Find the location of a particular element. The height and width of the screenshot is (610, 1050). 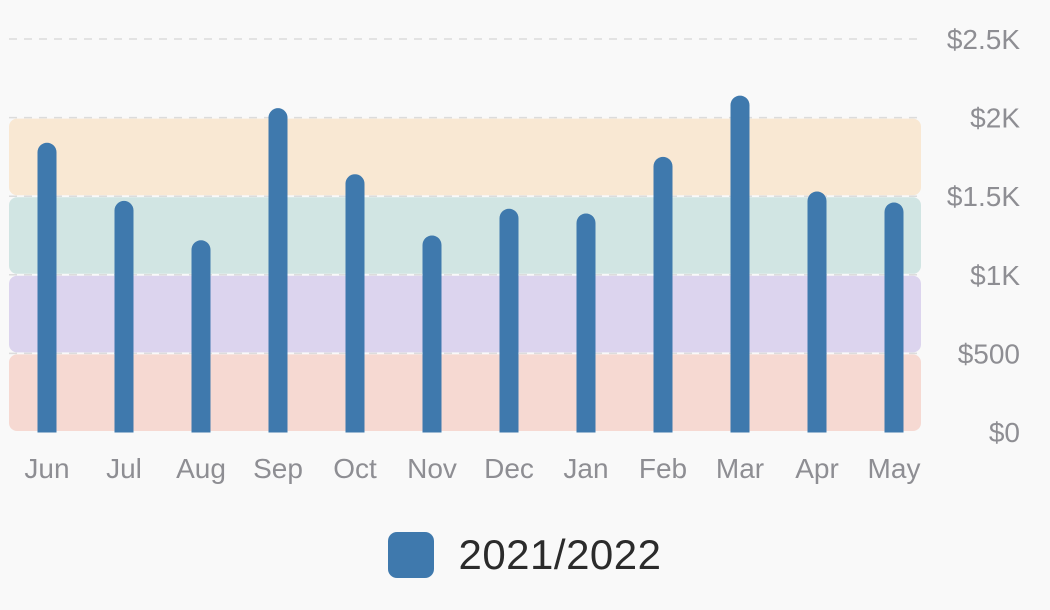

bar-base-may is located at coordinates (894, 427).